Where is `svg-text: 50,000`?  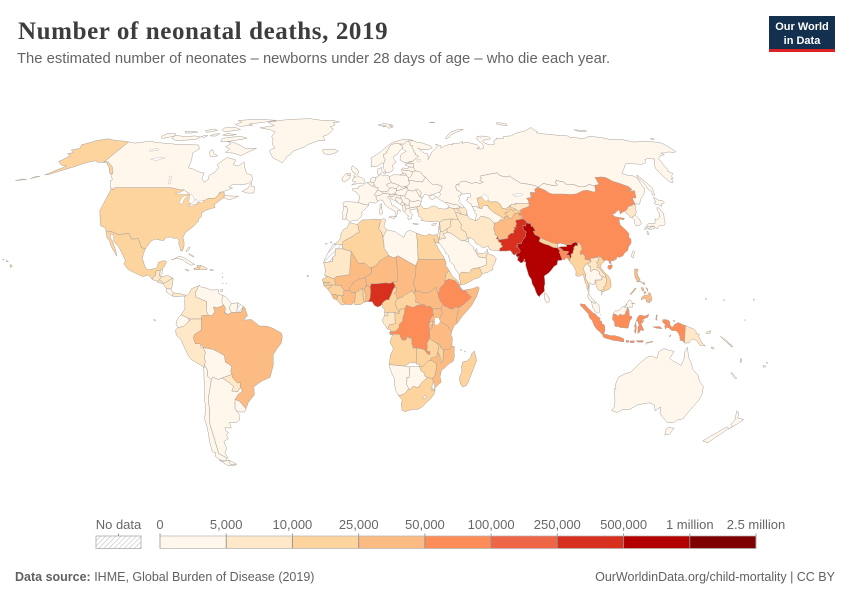
svg-text: 50,000 is located at coordinates (425, 524).